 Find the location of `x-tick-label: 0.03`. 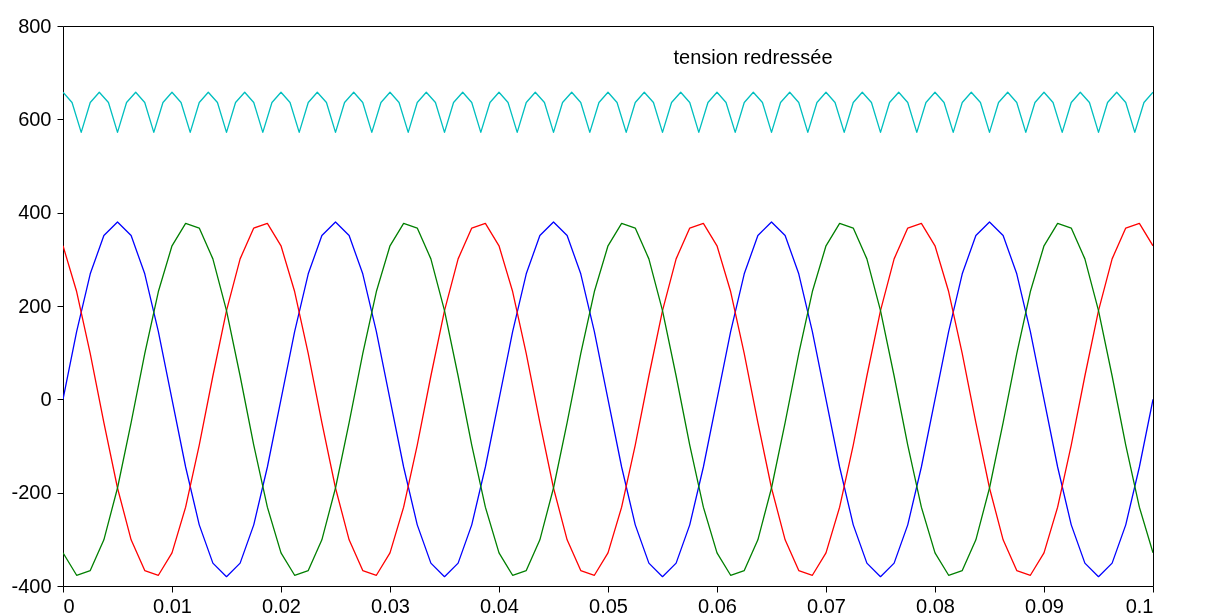

x-tick-label: 0.03 is located at coordinates (390, 604).